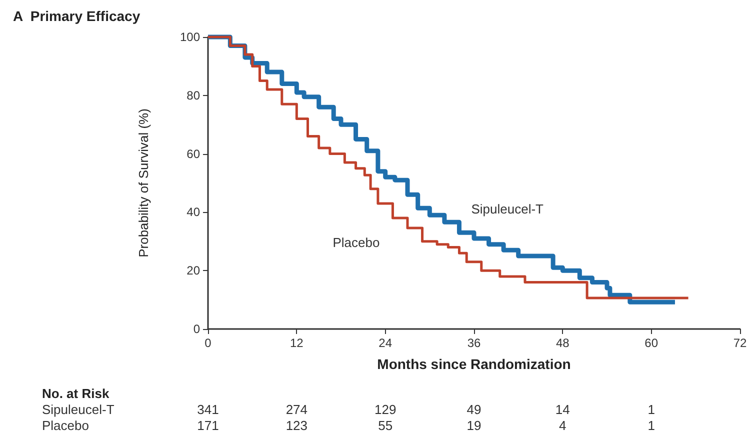 Image resolution: width=752 pixels, height=432 pixels. I want to click on text: A Primary Efficacy, so click(76, 16).